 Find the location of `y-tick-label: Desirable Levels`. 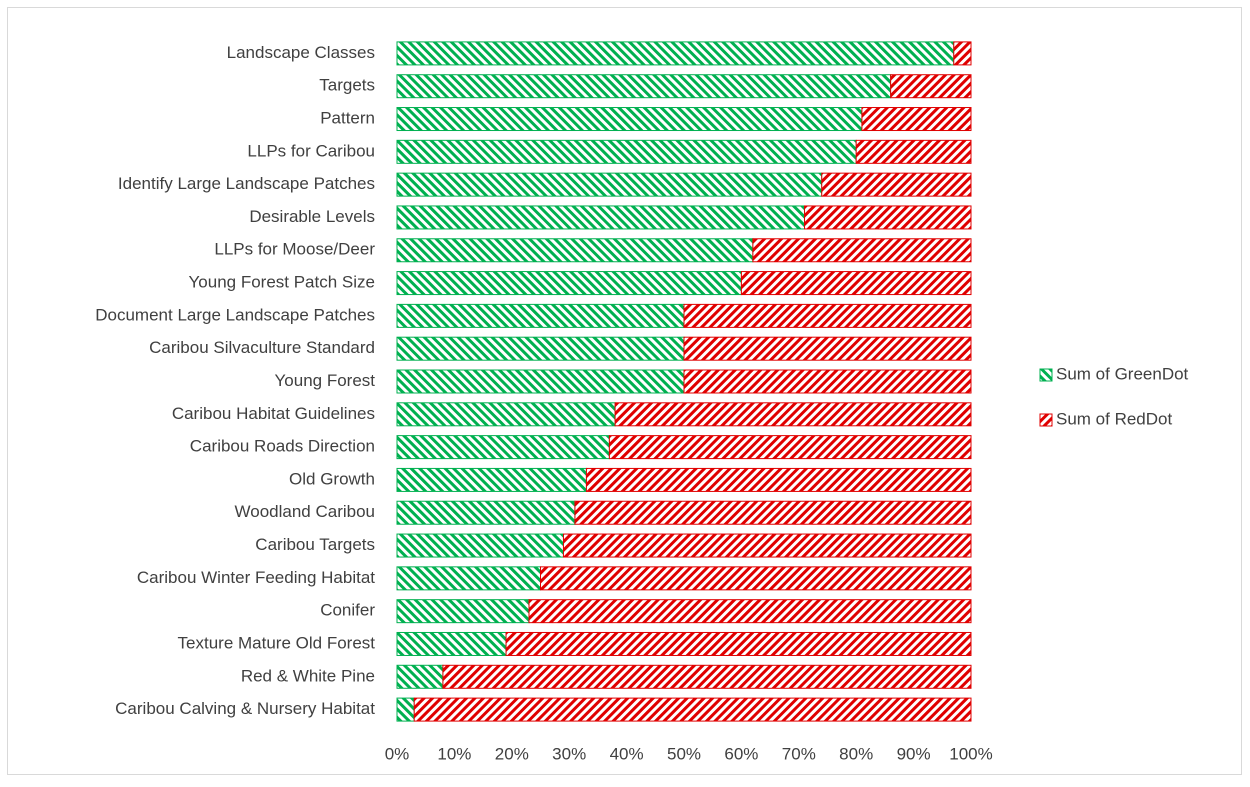

y-tick-label: Desirable Levels is located at coordinates (312, 216).